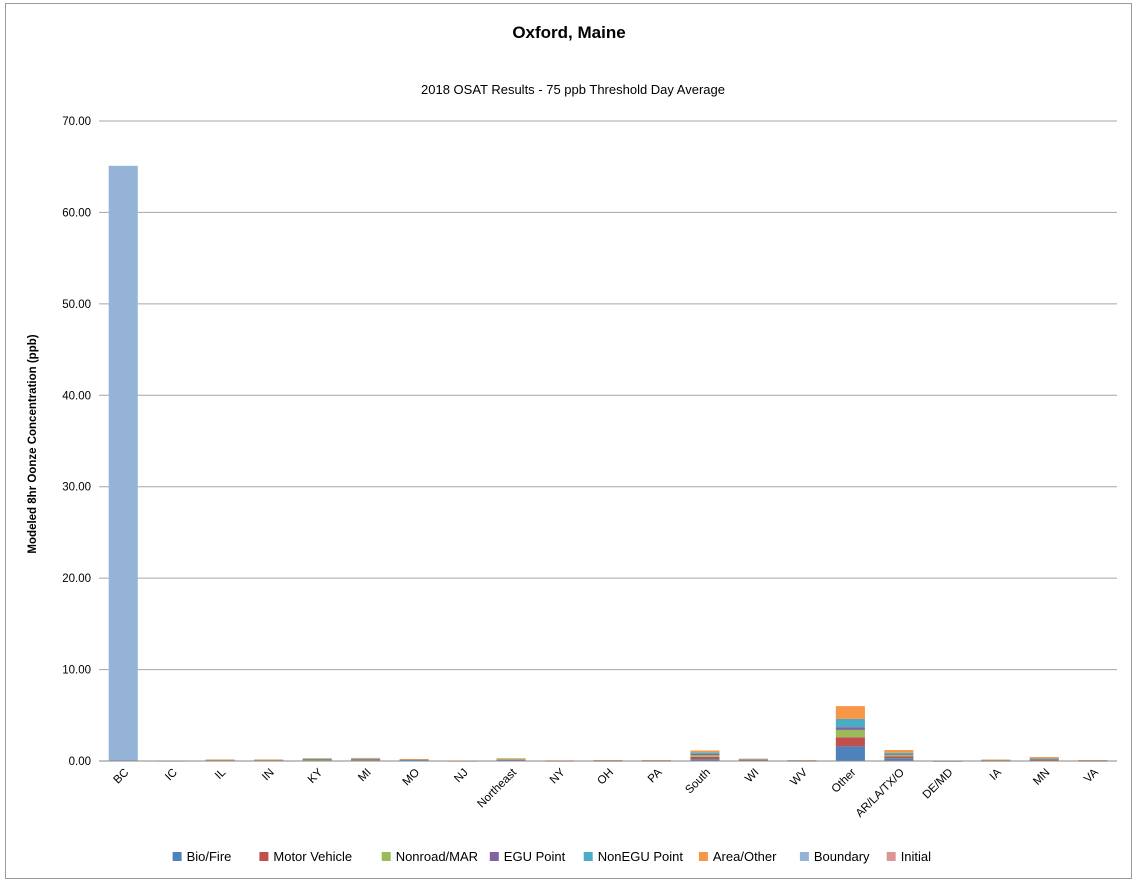 The image size is (1137, 885). What do you see at coordinates (745, 856) in the screenshot?
I see `legend-label: Area/Other` at bounding box center [745, 856].